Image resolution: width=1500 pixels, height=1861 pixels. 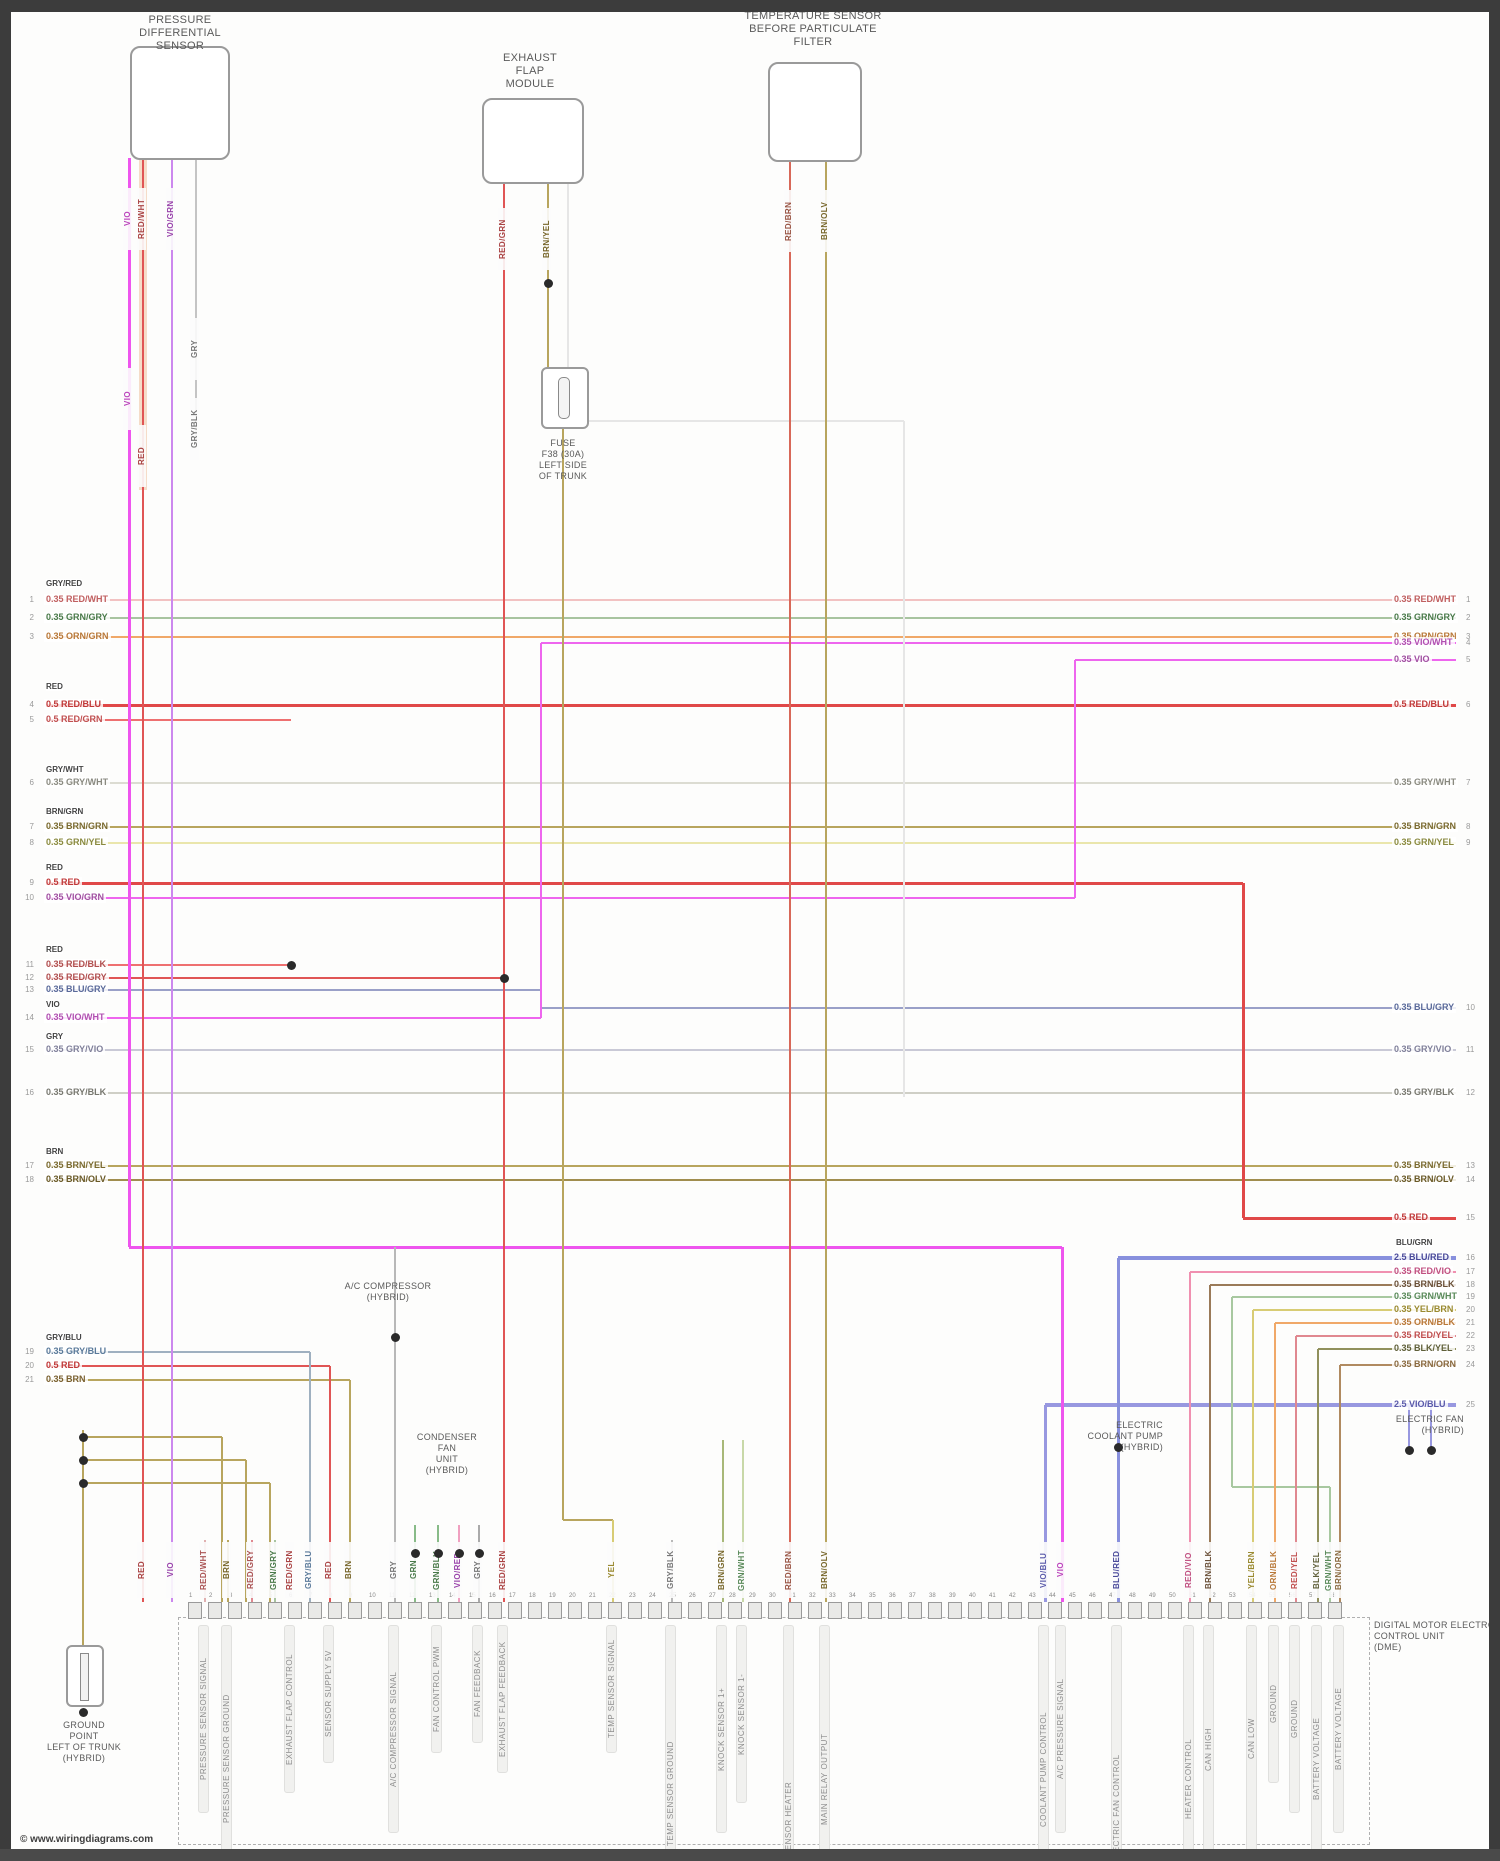 What do you see at coordinates (447, 1459) in the screenshot?
I see `label-line: UNIT` at bounding box center [447, 1459].